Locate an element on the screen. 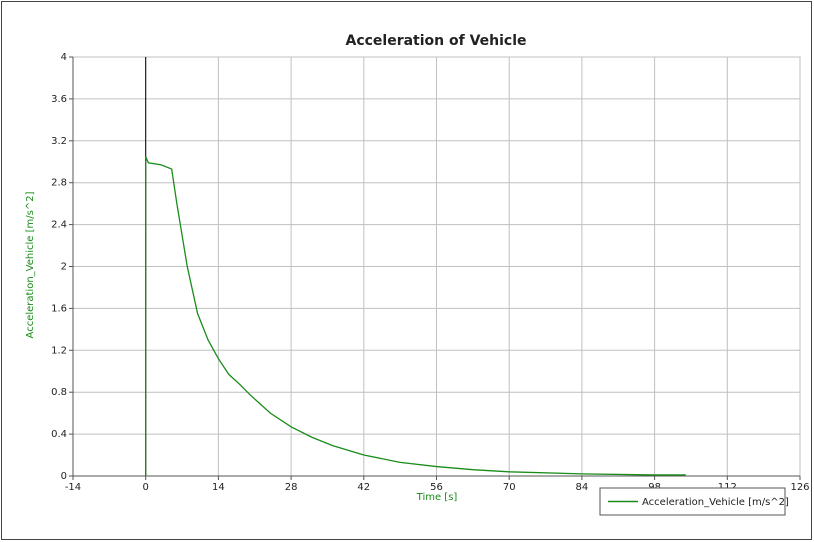  chart-title: Acceleration of Vehicle is located at coordinates (435, 41).